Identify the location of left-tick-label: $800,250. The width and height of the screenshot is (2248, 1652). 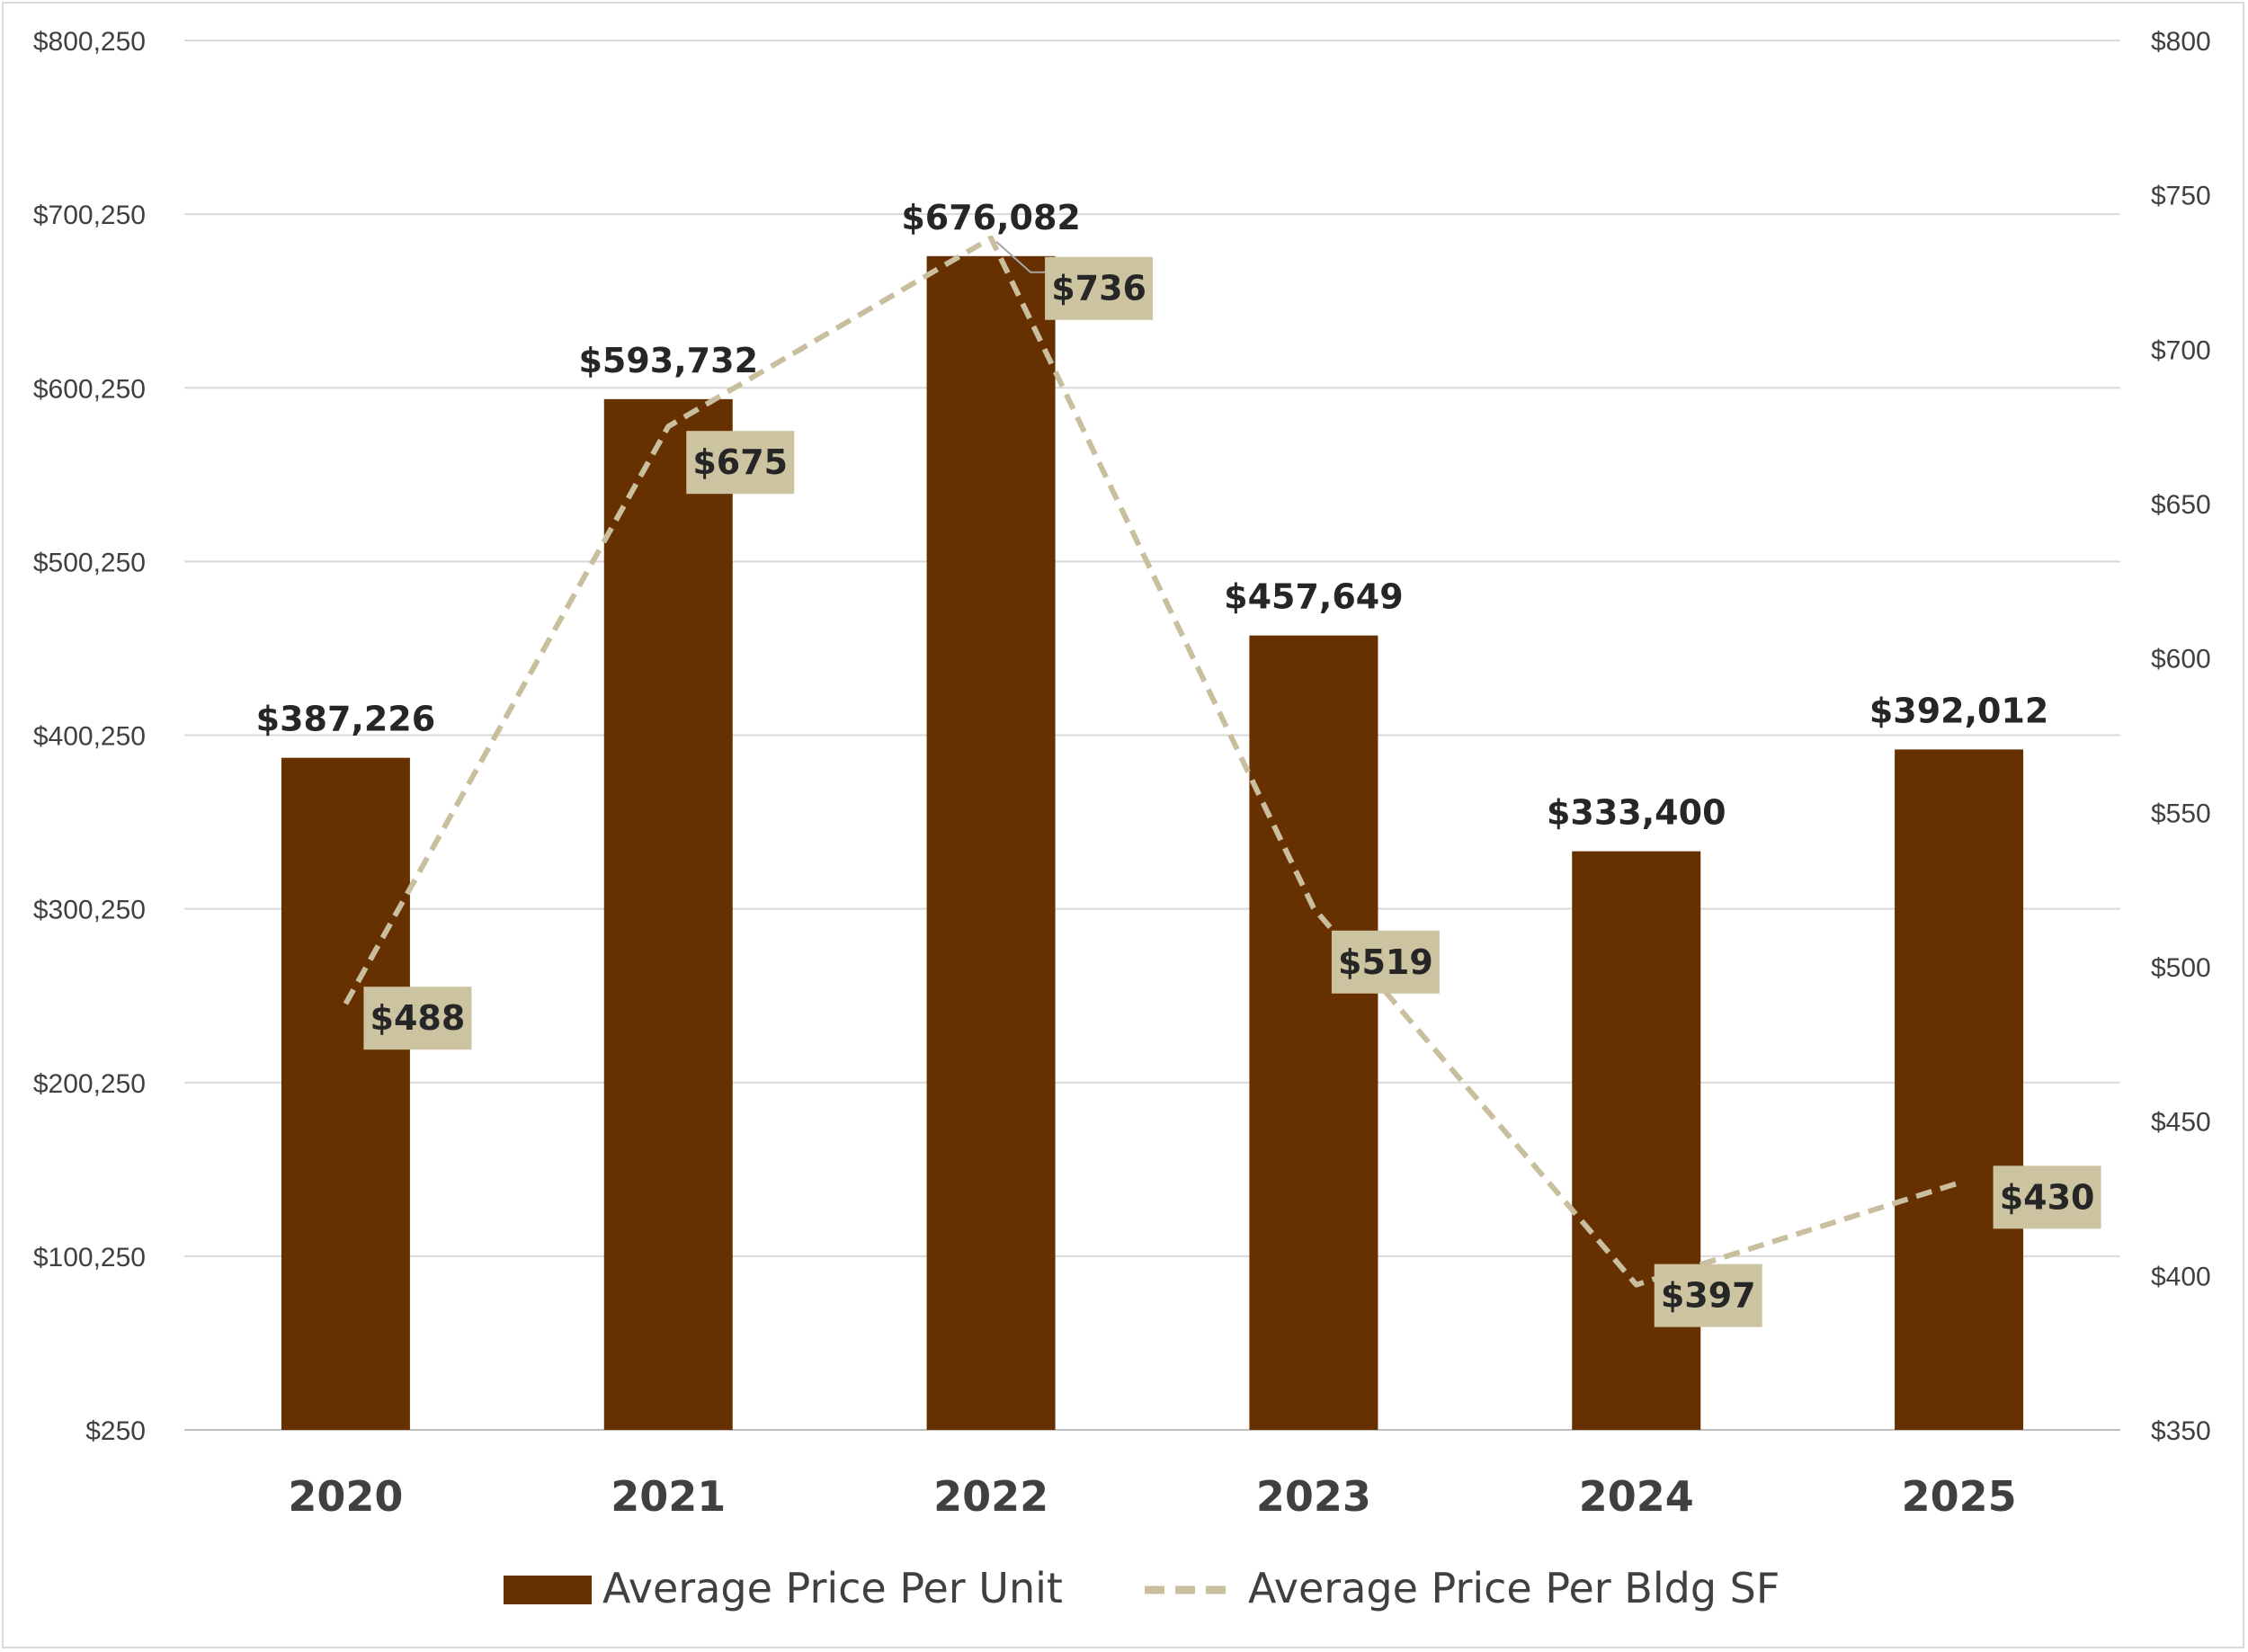
(89, 42).